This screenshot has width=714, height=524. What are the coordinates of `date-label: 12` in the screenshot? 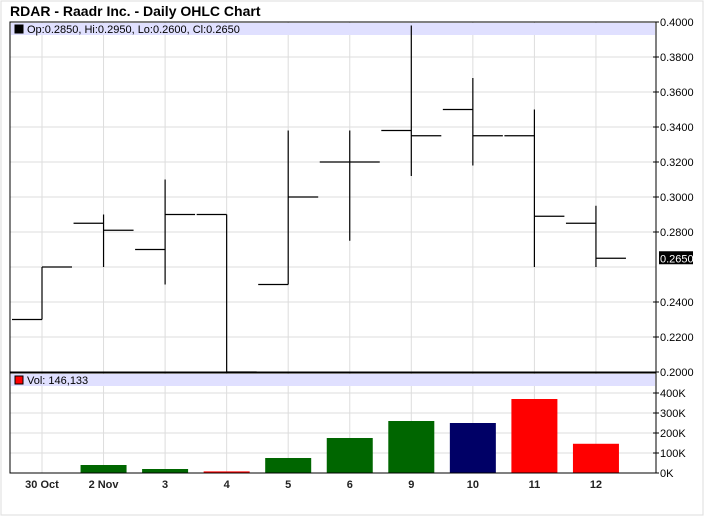 It's located at (596, 485).